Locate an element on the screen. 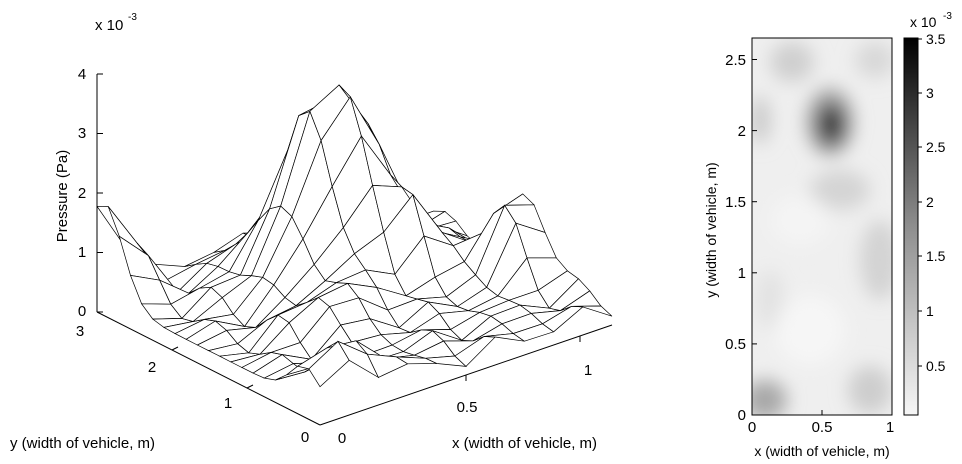  x-axis-title: x (width of vehicle, m) is located at coordinates (524, 443).